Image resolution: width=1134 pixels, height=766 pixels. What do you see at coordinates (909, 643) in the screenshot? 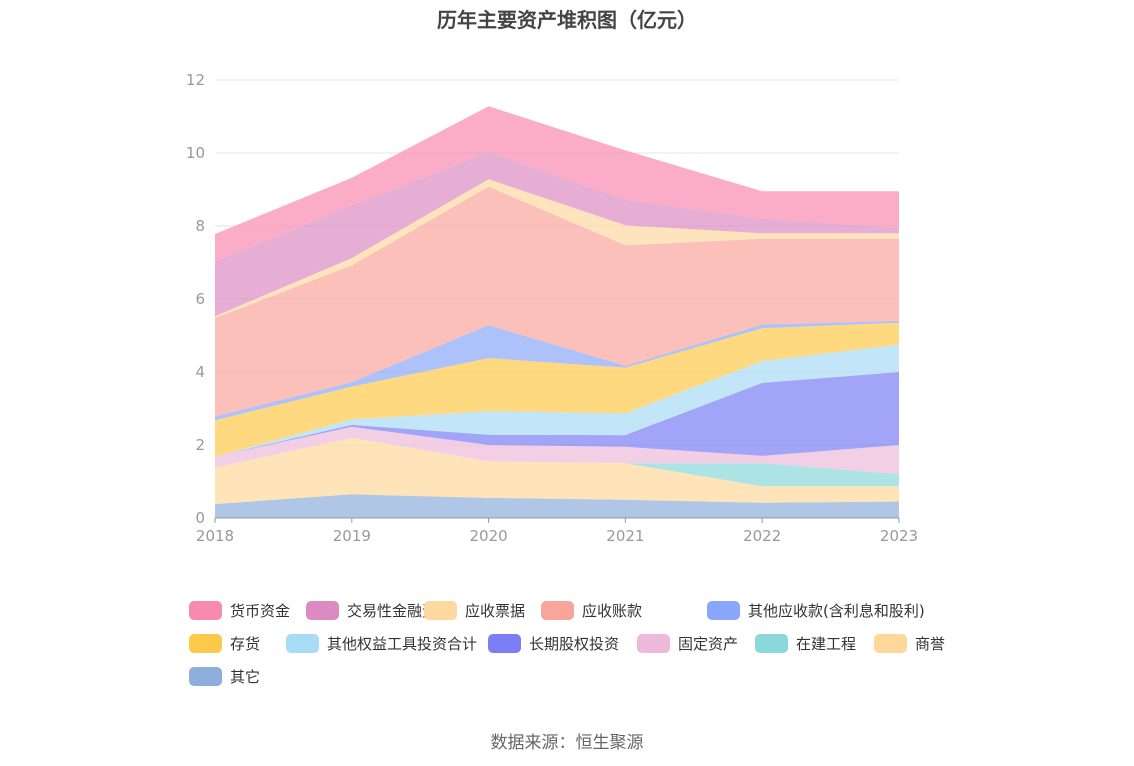
I see `legend-item: 商誉` at bounding box center [909, 643].